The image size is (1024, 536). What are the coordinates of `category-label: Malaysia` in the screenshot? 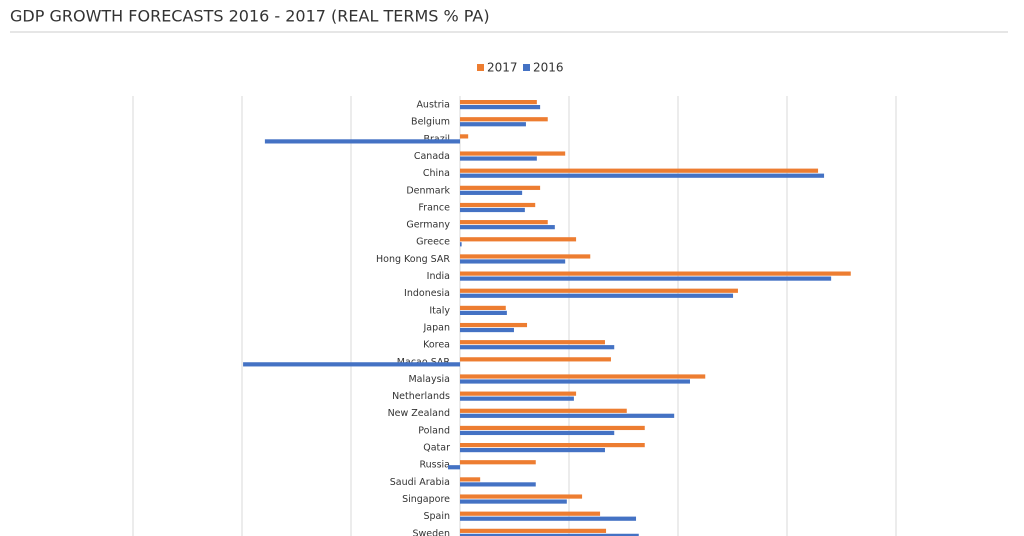 It's located at (429, 379).